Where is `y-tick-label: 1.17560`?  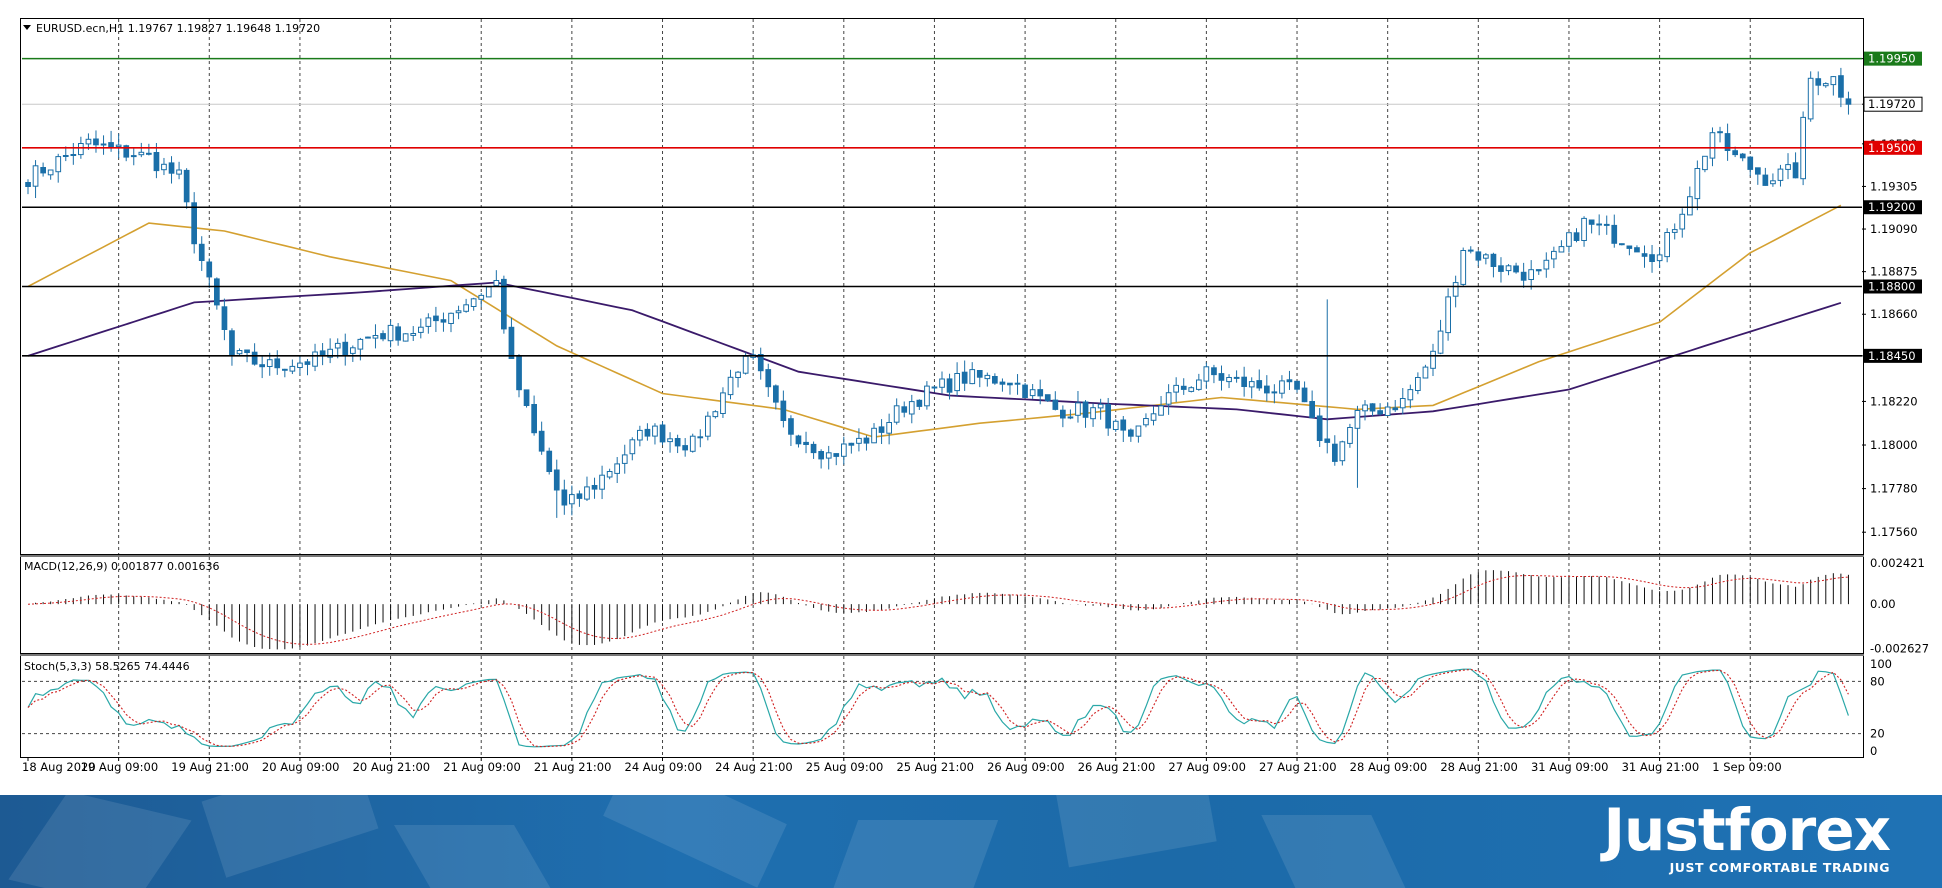
y-tick-label: 1.17560 is located at coordinates (1894, 532).